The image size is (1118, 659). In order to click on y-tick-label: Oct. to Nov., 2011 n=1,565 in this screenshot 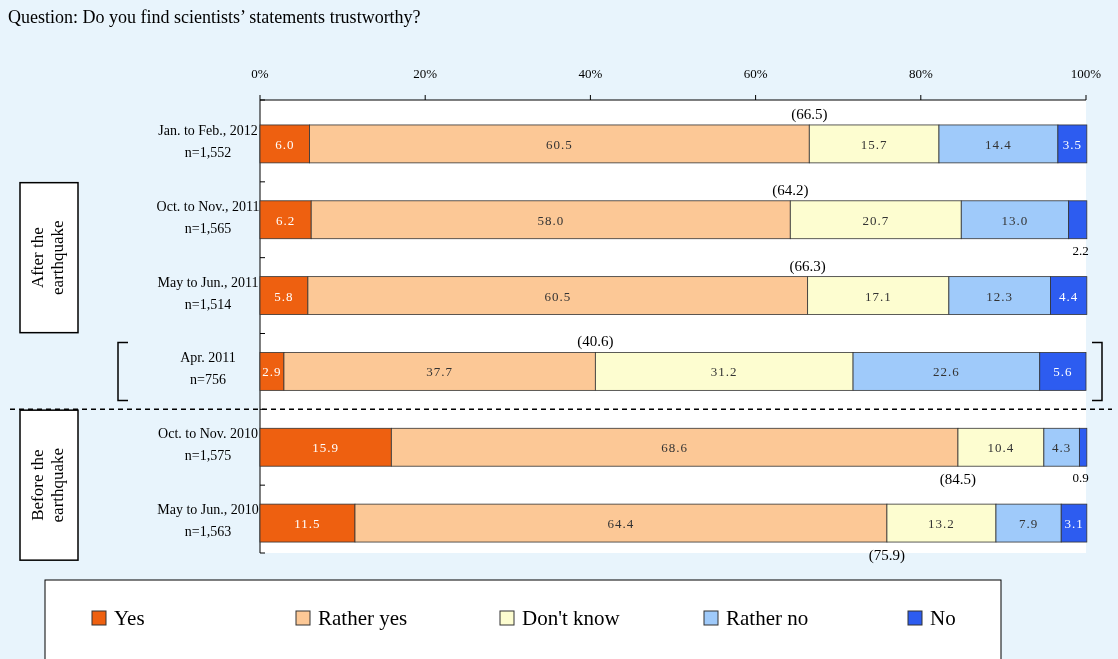, I will do `click(208, 217)`.